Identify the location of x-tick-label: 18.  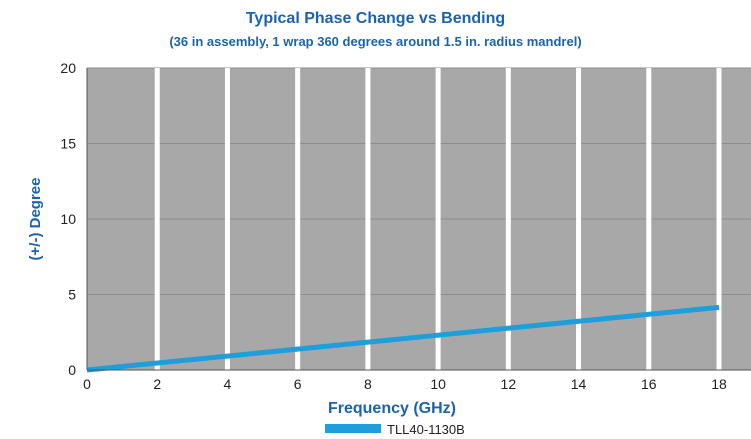
(719, 384).